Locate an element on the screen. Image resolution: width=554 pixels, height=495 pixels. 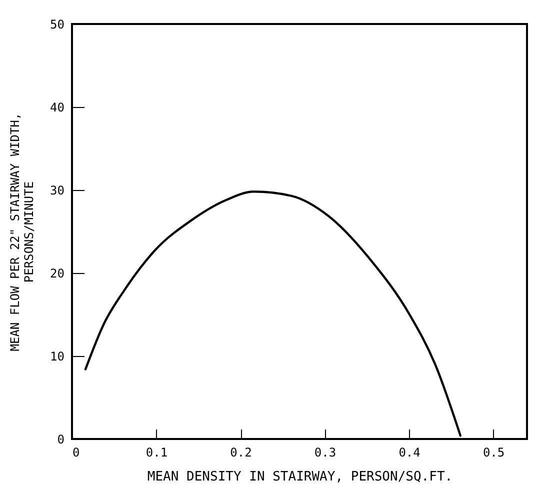
x-axis-title: MEAN DENSITY IN STAIRWAY, PERSON/SQ.FT. is located at coordinates (300, 477).